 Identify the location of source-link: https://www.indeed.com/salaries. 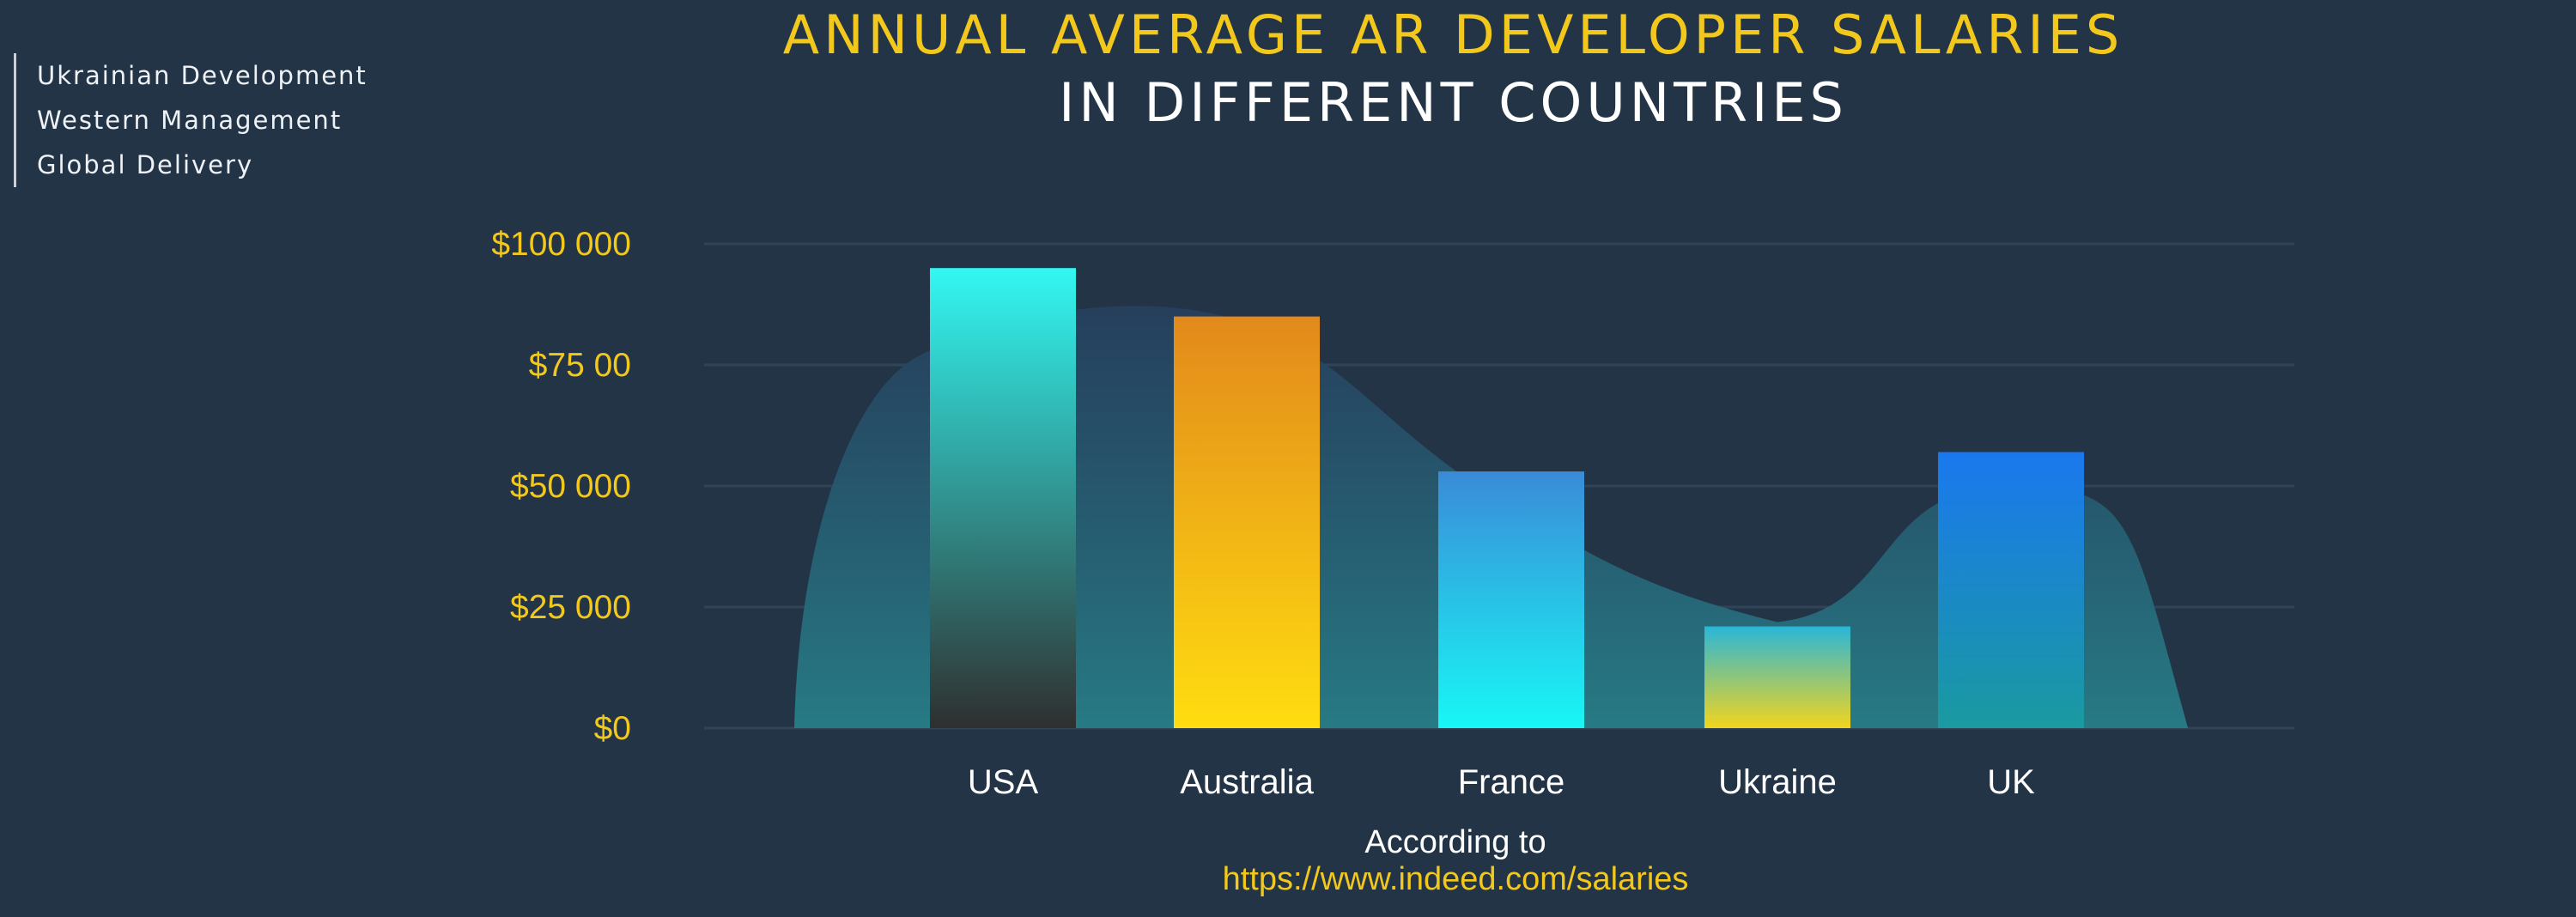
(1455, 879).